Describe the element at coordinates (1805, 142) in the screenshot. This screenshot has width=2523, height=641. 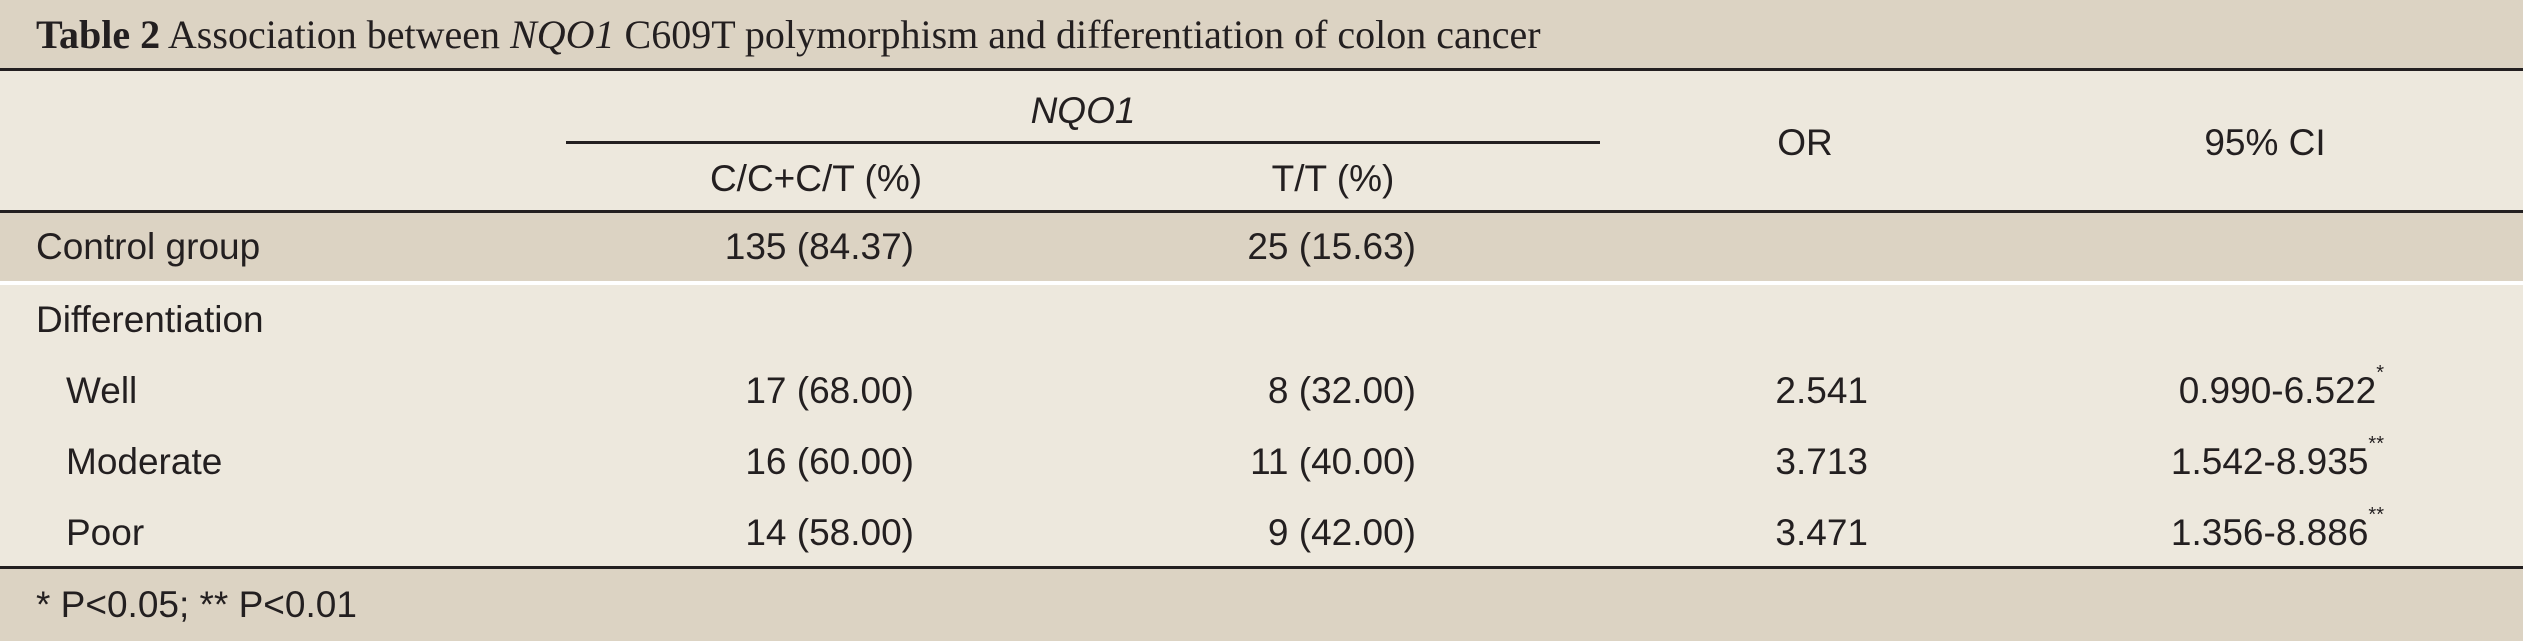
I see `header-or: OR` at that location.